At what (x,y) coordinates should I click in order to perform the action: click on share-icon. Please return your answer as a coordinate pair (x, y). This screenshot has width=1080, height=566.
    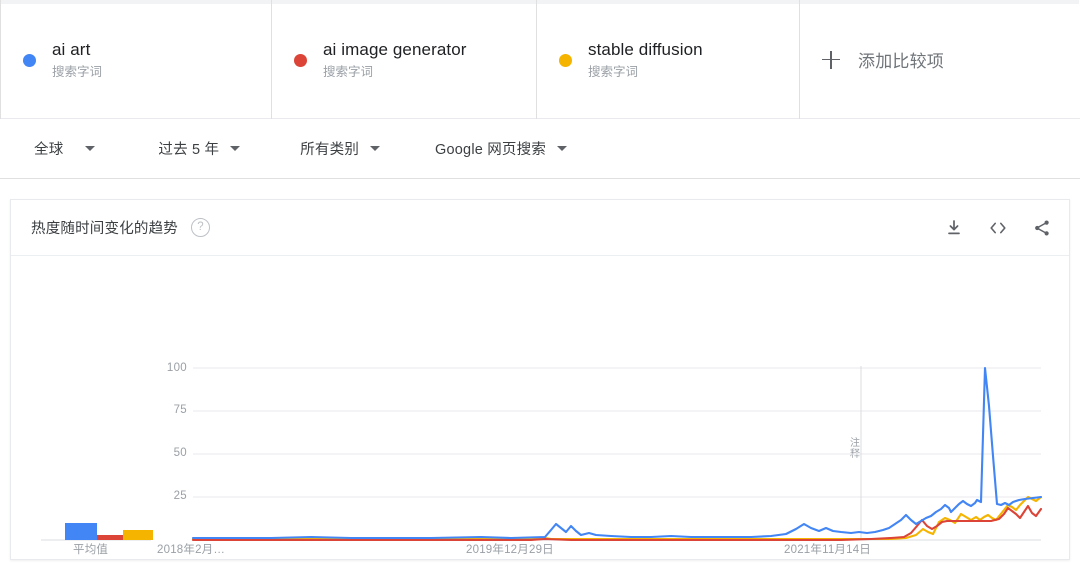
    Looking at the image, I should click on (1042, 228).